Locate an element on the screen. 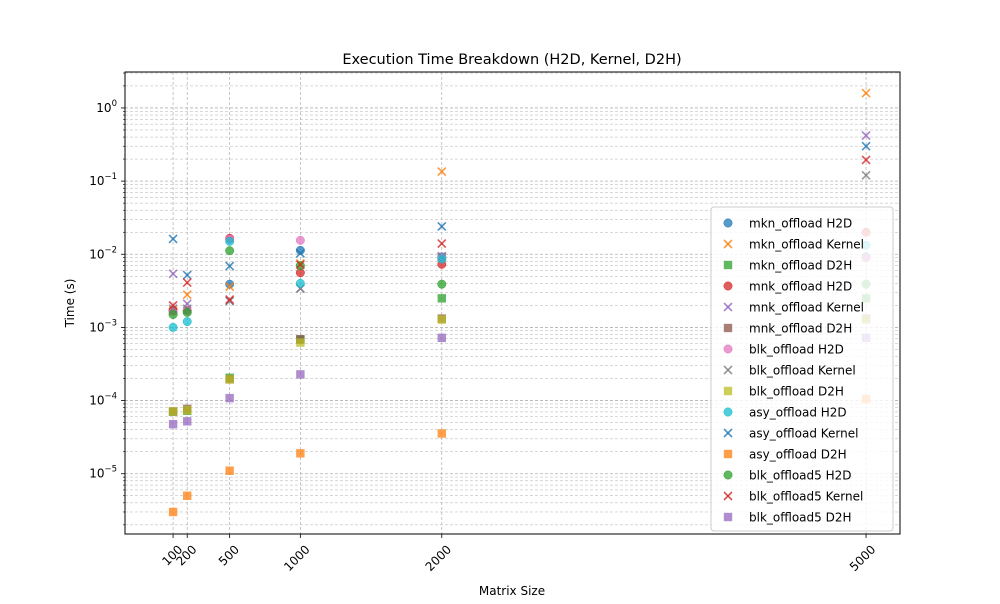 Image resolution: width=1000 pixels, height=604 pixels. legend-label: mkn_offload Kernel is located at coordinates (806, 245).